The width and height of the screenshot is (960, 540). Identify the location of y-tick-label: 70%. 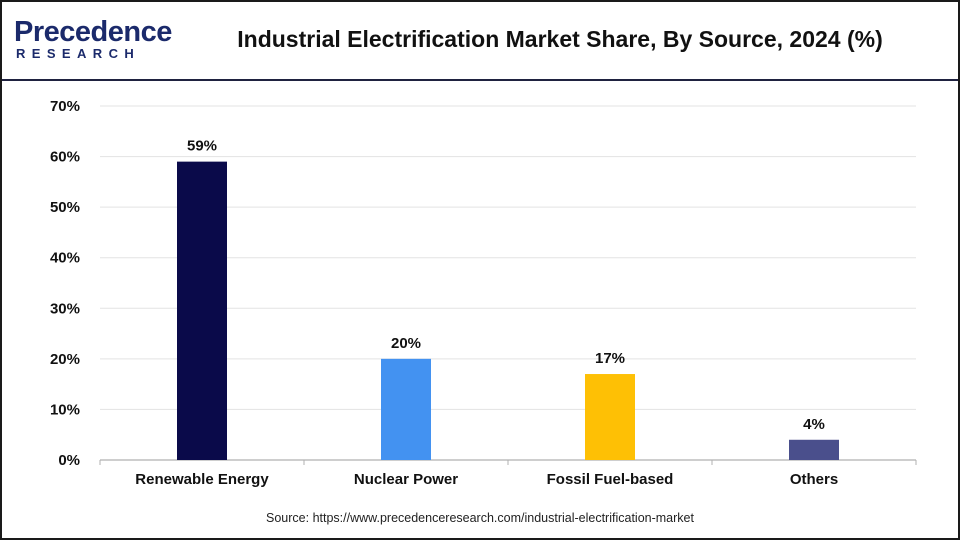
(65, 106).